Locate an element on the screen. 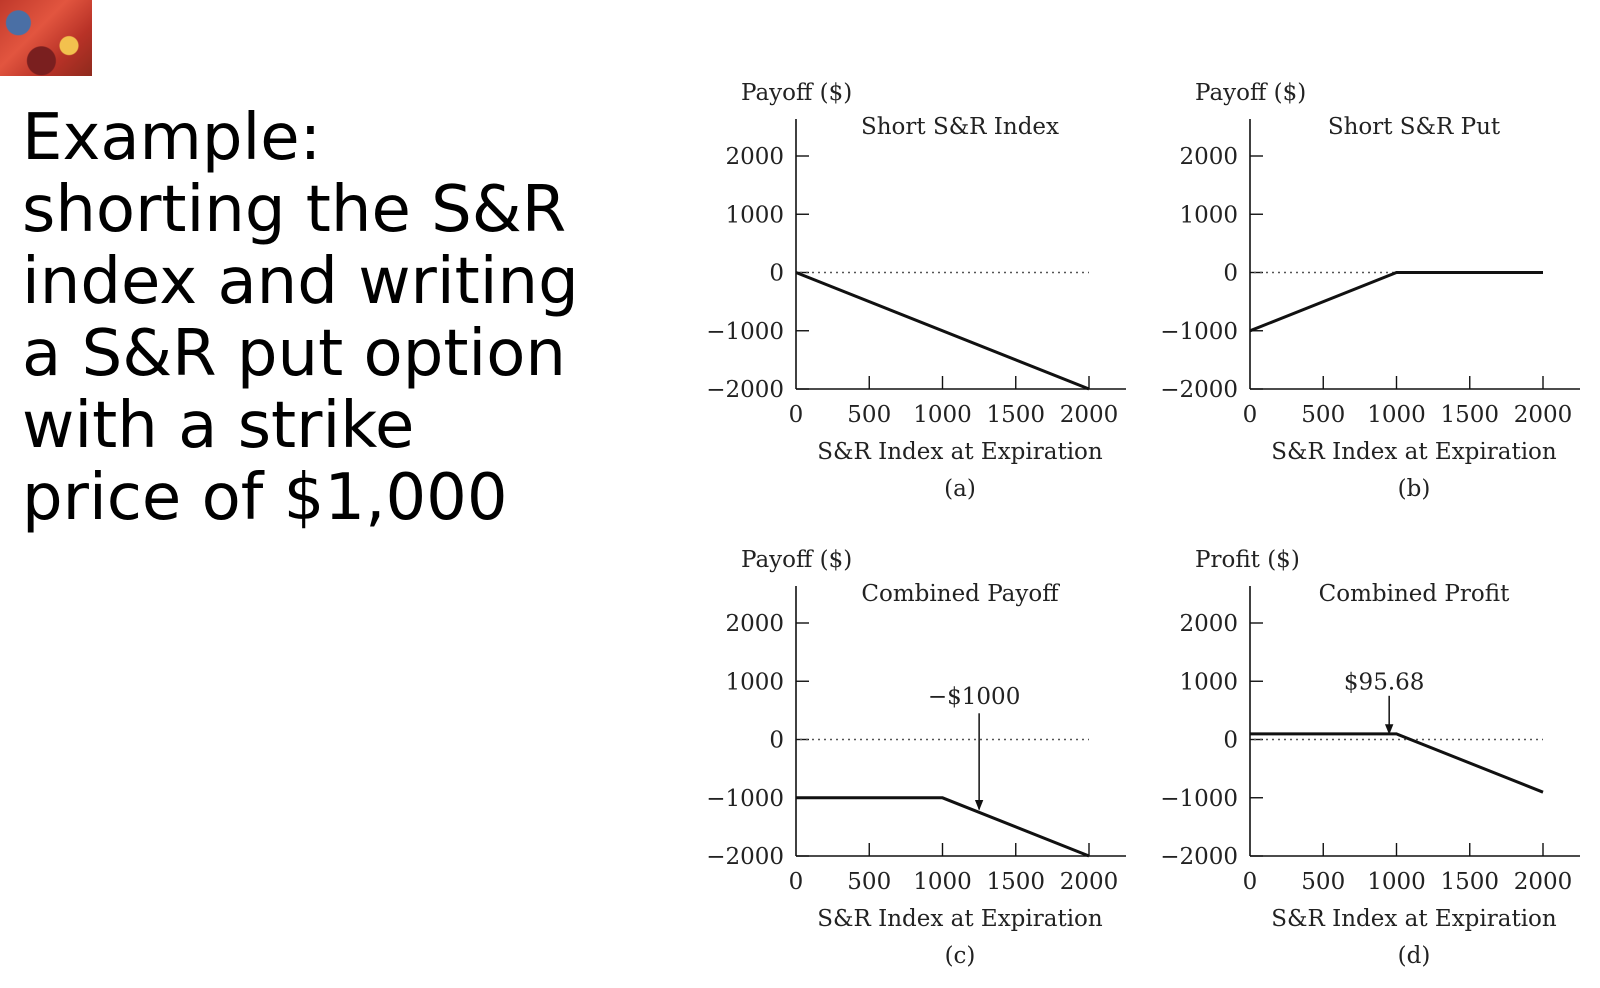  chart-title: Combined Payoff is located at coordinates (960, 594).